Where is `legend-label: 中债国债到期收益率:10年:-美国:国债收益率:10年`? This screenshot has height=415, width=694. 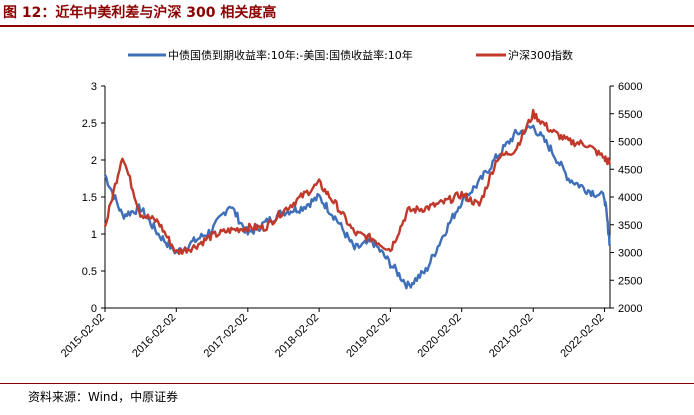
legend-label: 中债国债到期收益率:10年:-美国:国债收益率:10年 is located at coordinates (290, 55).